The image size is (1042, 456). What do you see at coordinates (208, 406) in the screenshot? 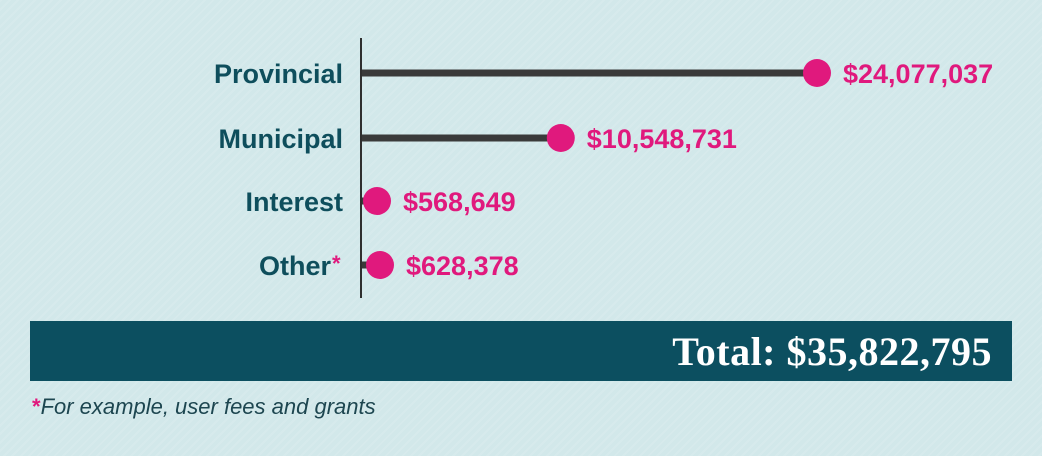
I see `footnote-text: For example, user fees and grants` at bounding box center [208, 406].